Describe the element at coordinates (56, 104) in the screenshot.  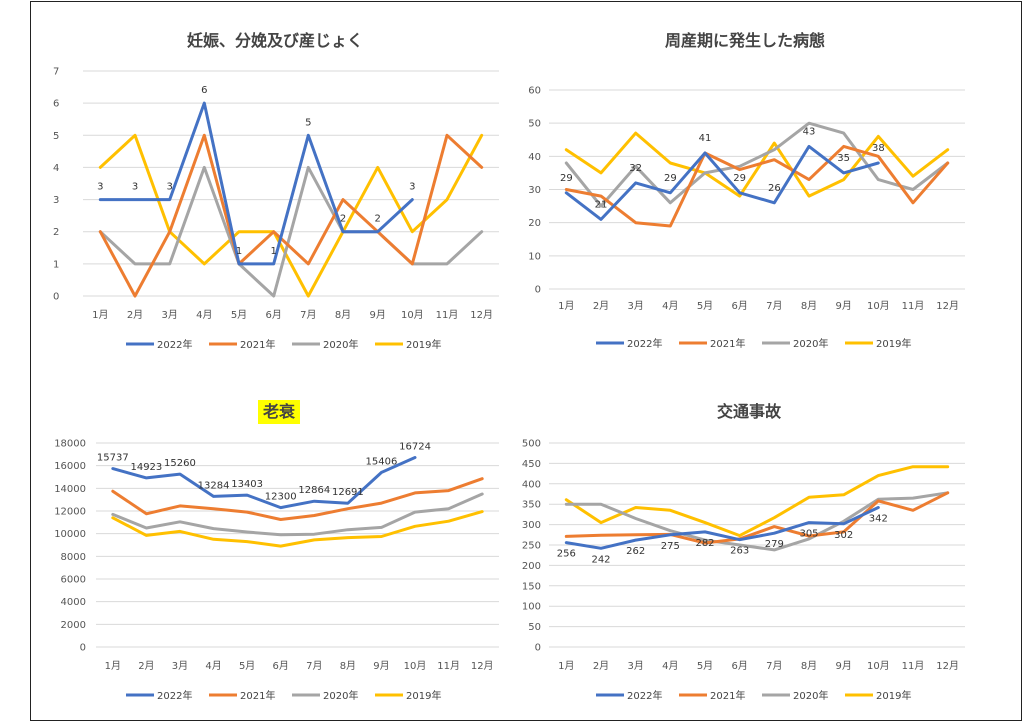
I see `y-tick-label: 6` at that location.